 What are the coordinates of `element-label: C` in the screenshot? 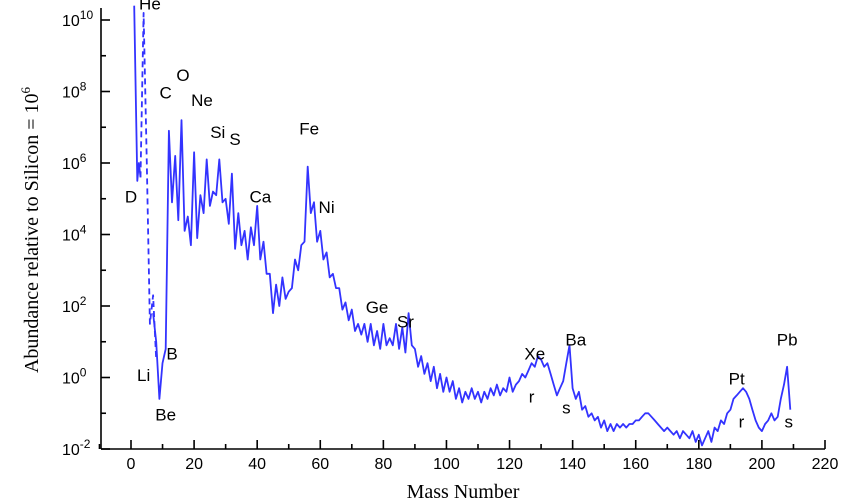 It's located at (166, 93).